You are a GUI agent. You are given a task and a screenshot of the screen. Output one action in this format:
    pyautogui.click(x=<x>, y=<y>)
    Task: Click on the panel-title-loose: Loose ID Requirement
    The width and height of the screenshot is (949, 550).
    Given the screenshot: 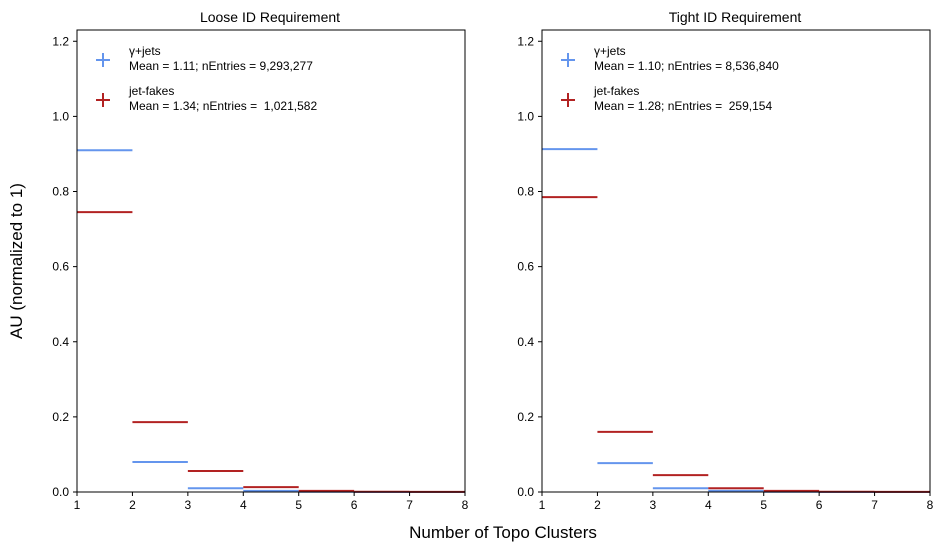 What is the action you would take?
    pyautogui.click(x=270, y=17)
    